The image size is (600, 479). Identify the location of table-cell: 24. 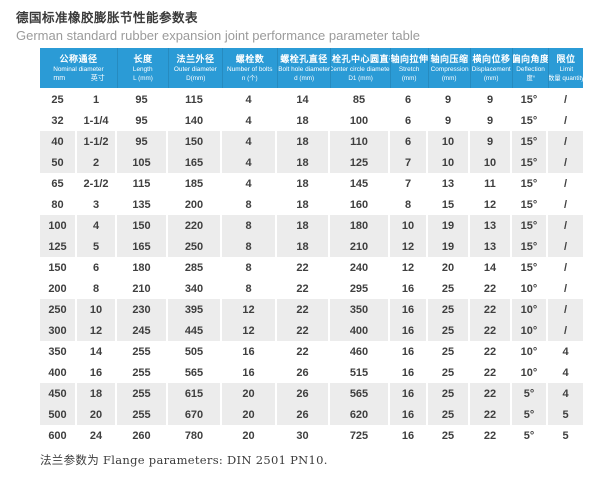
(97, 435).